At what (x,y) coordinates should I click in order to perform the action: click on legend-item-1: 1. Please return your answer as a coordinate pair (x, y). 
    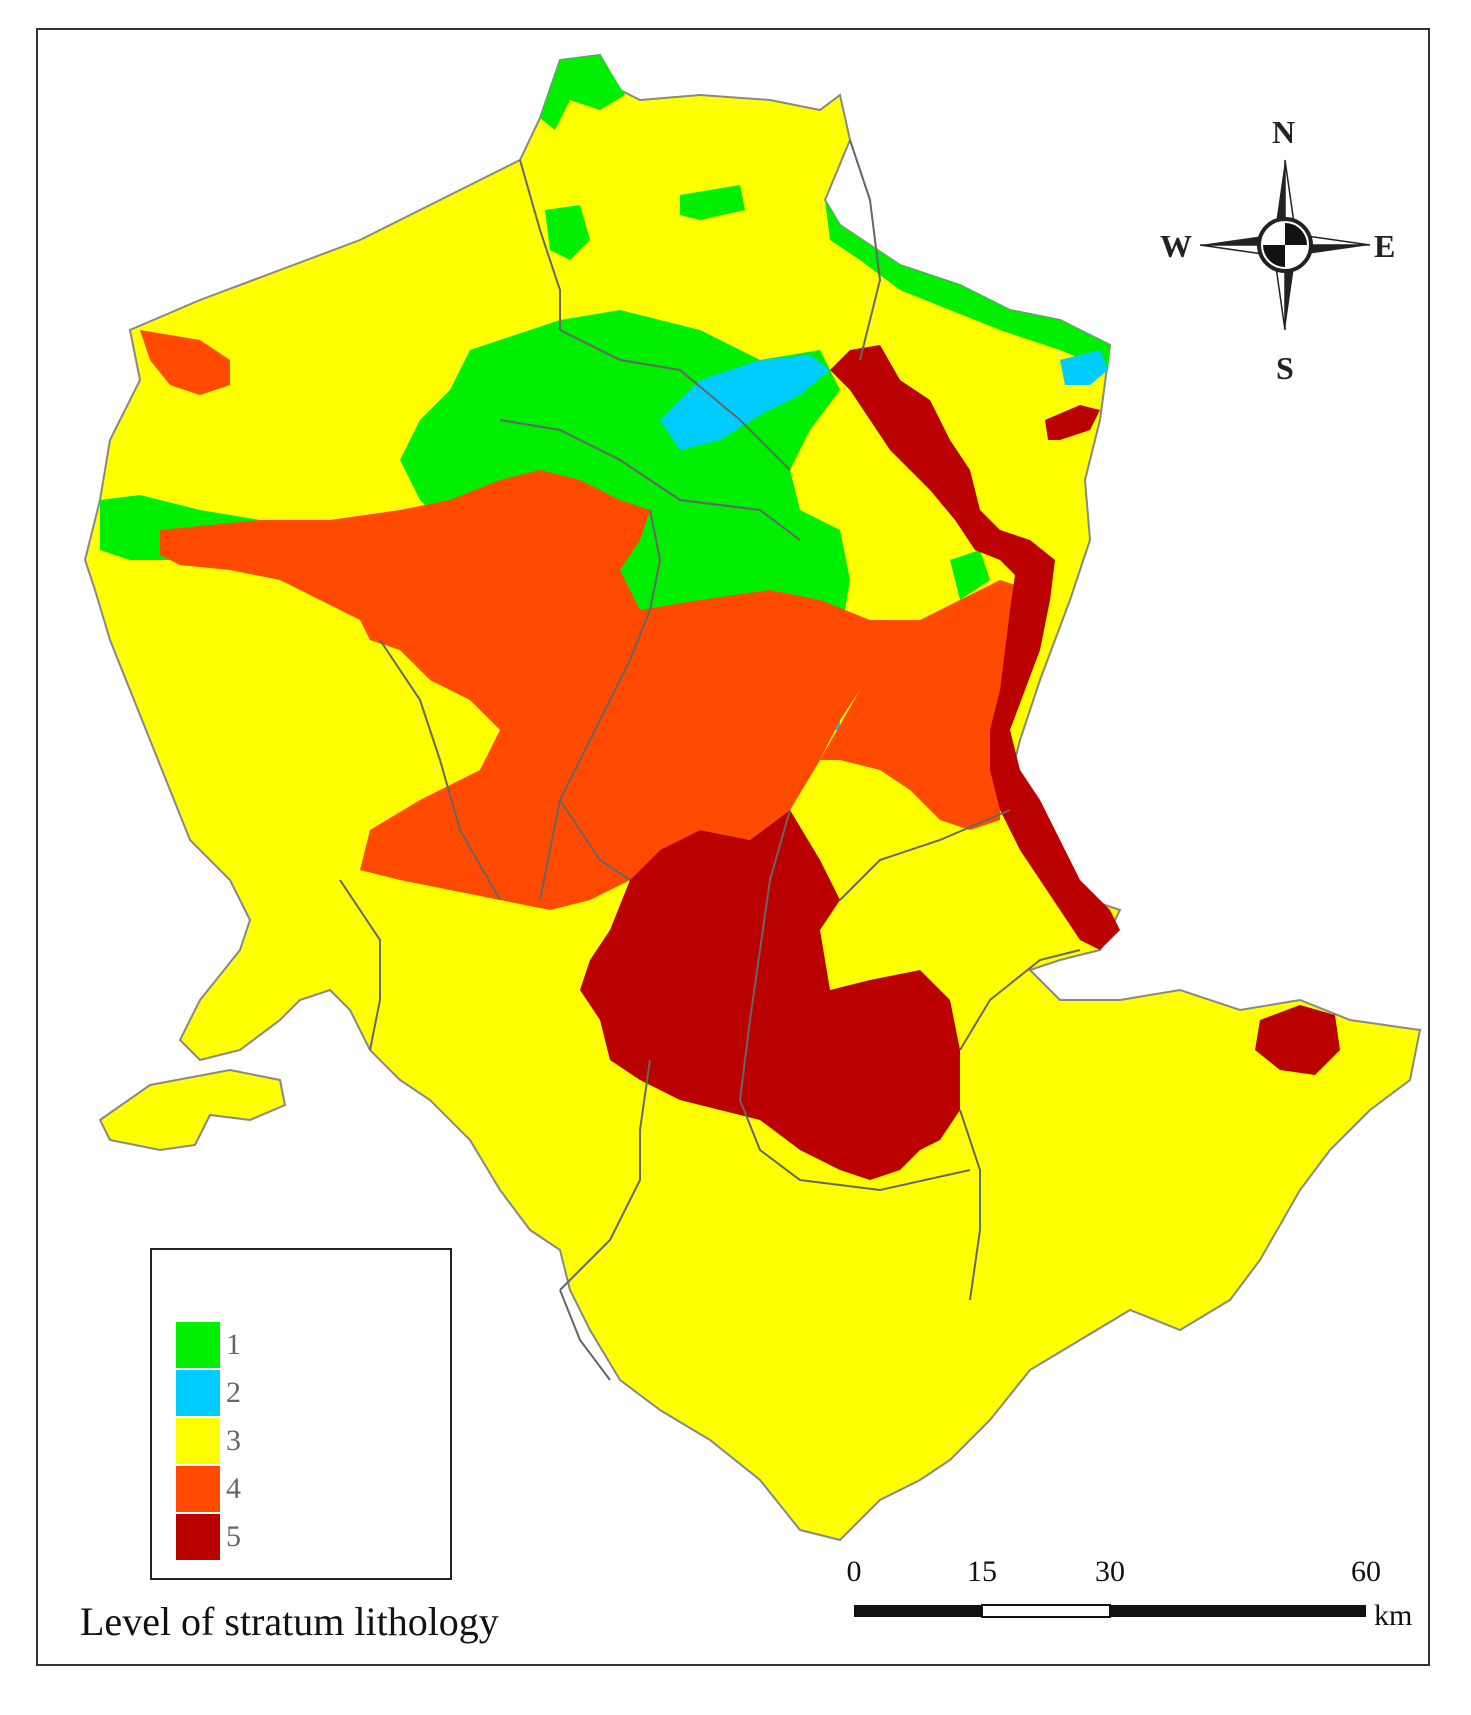
    Looking at the image, I should click on (208, 1345).